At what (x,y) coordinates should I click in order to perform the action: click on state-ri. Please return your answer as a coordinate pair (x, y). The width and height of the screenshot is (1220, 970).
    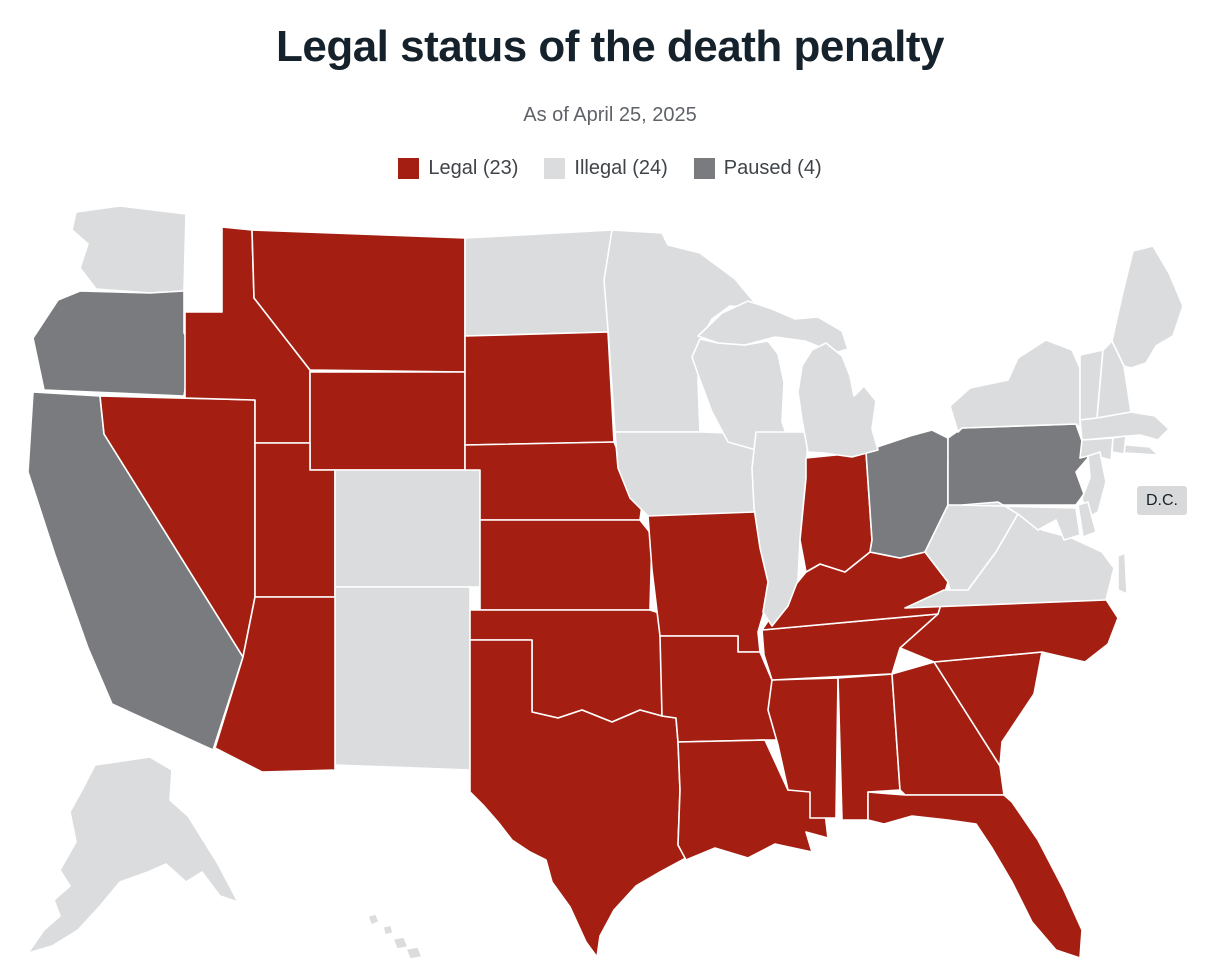
    Looking at the image, I should click on (1119, 445).